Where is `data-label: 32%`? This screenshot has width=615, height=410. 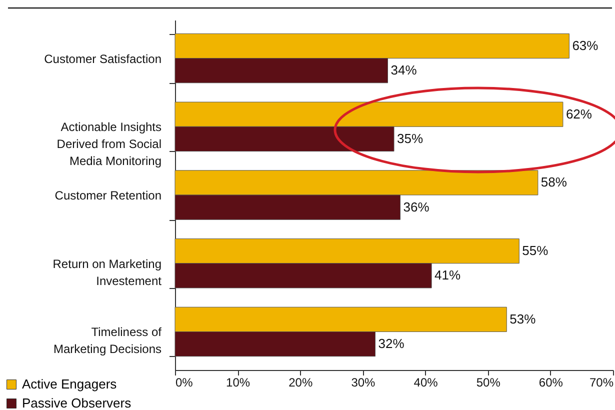 data-label: 32% is located at coordinates (391, 344).